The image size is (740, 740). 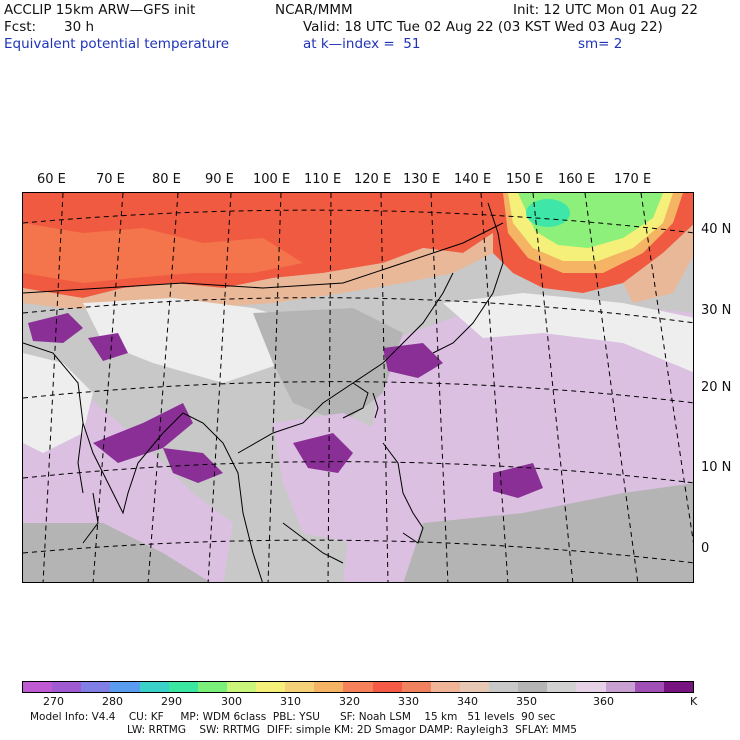 I want to click on colorbar-label: 300, so click(x=231, y=701).